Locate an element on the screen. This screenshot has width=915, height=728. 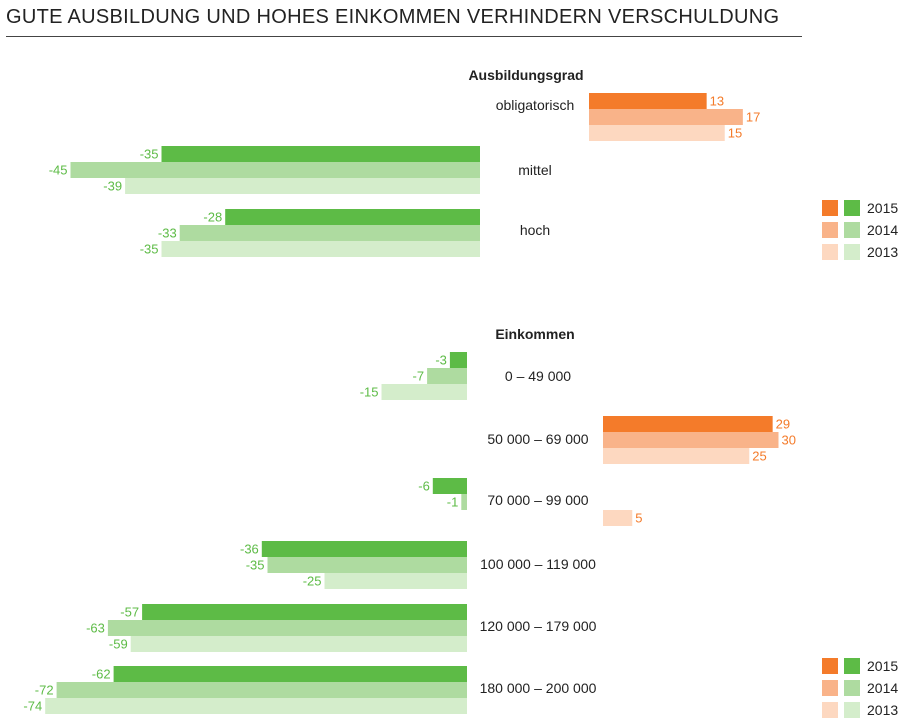
chart-2-heading: Einkommen is located at coordinates (534, 334).